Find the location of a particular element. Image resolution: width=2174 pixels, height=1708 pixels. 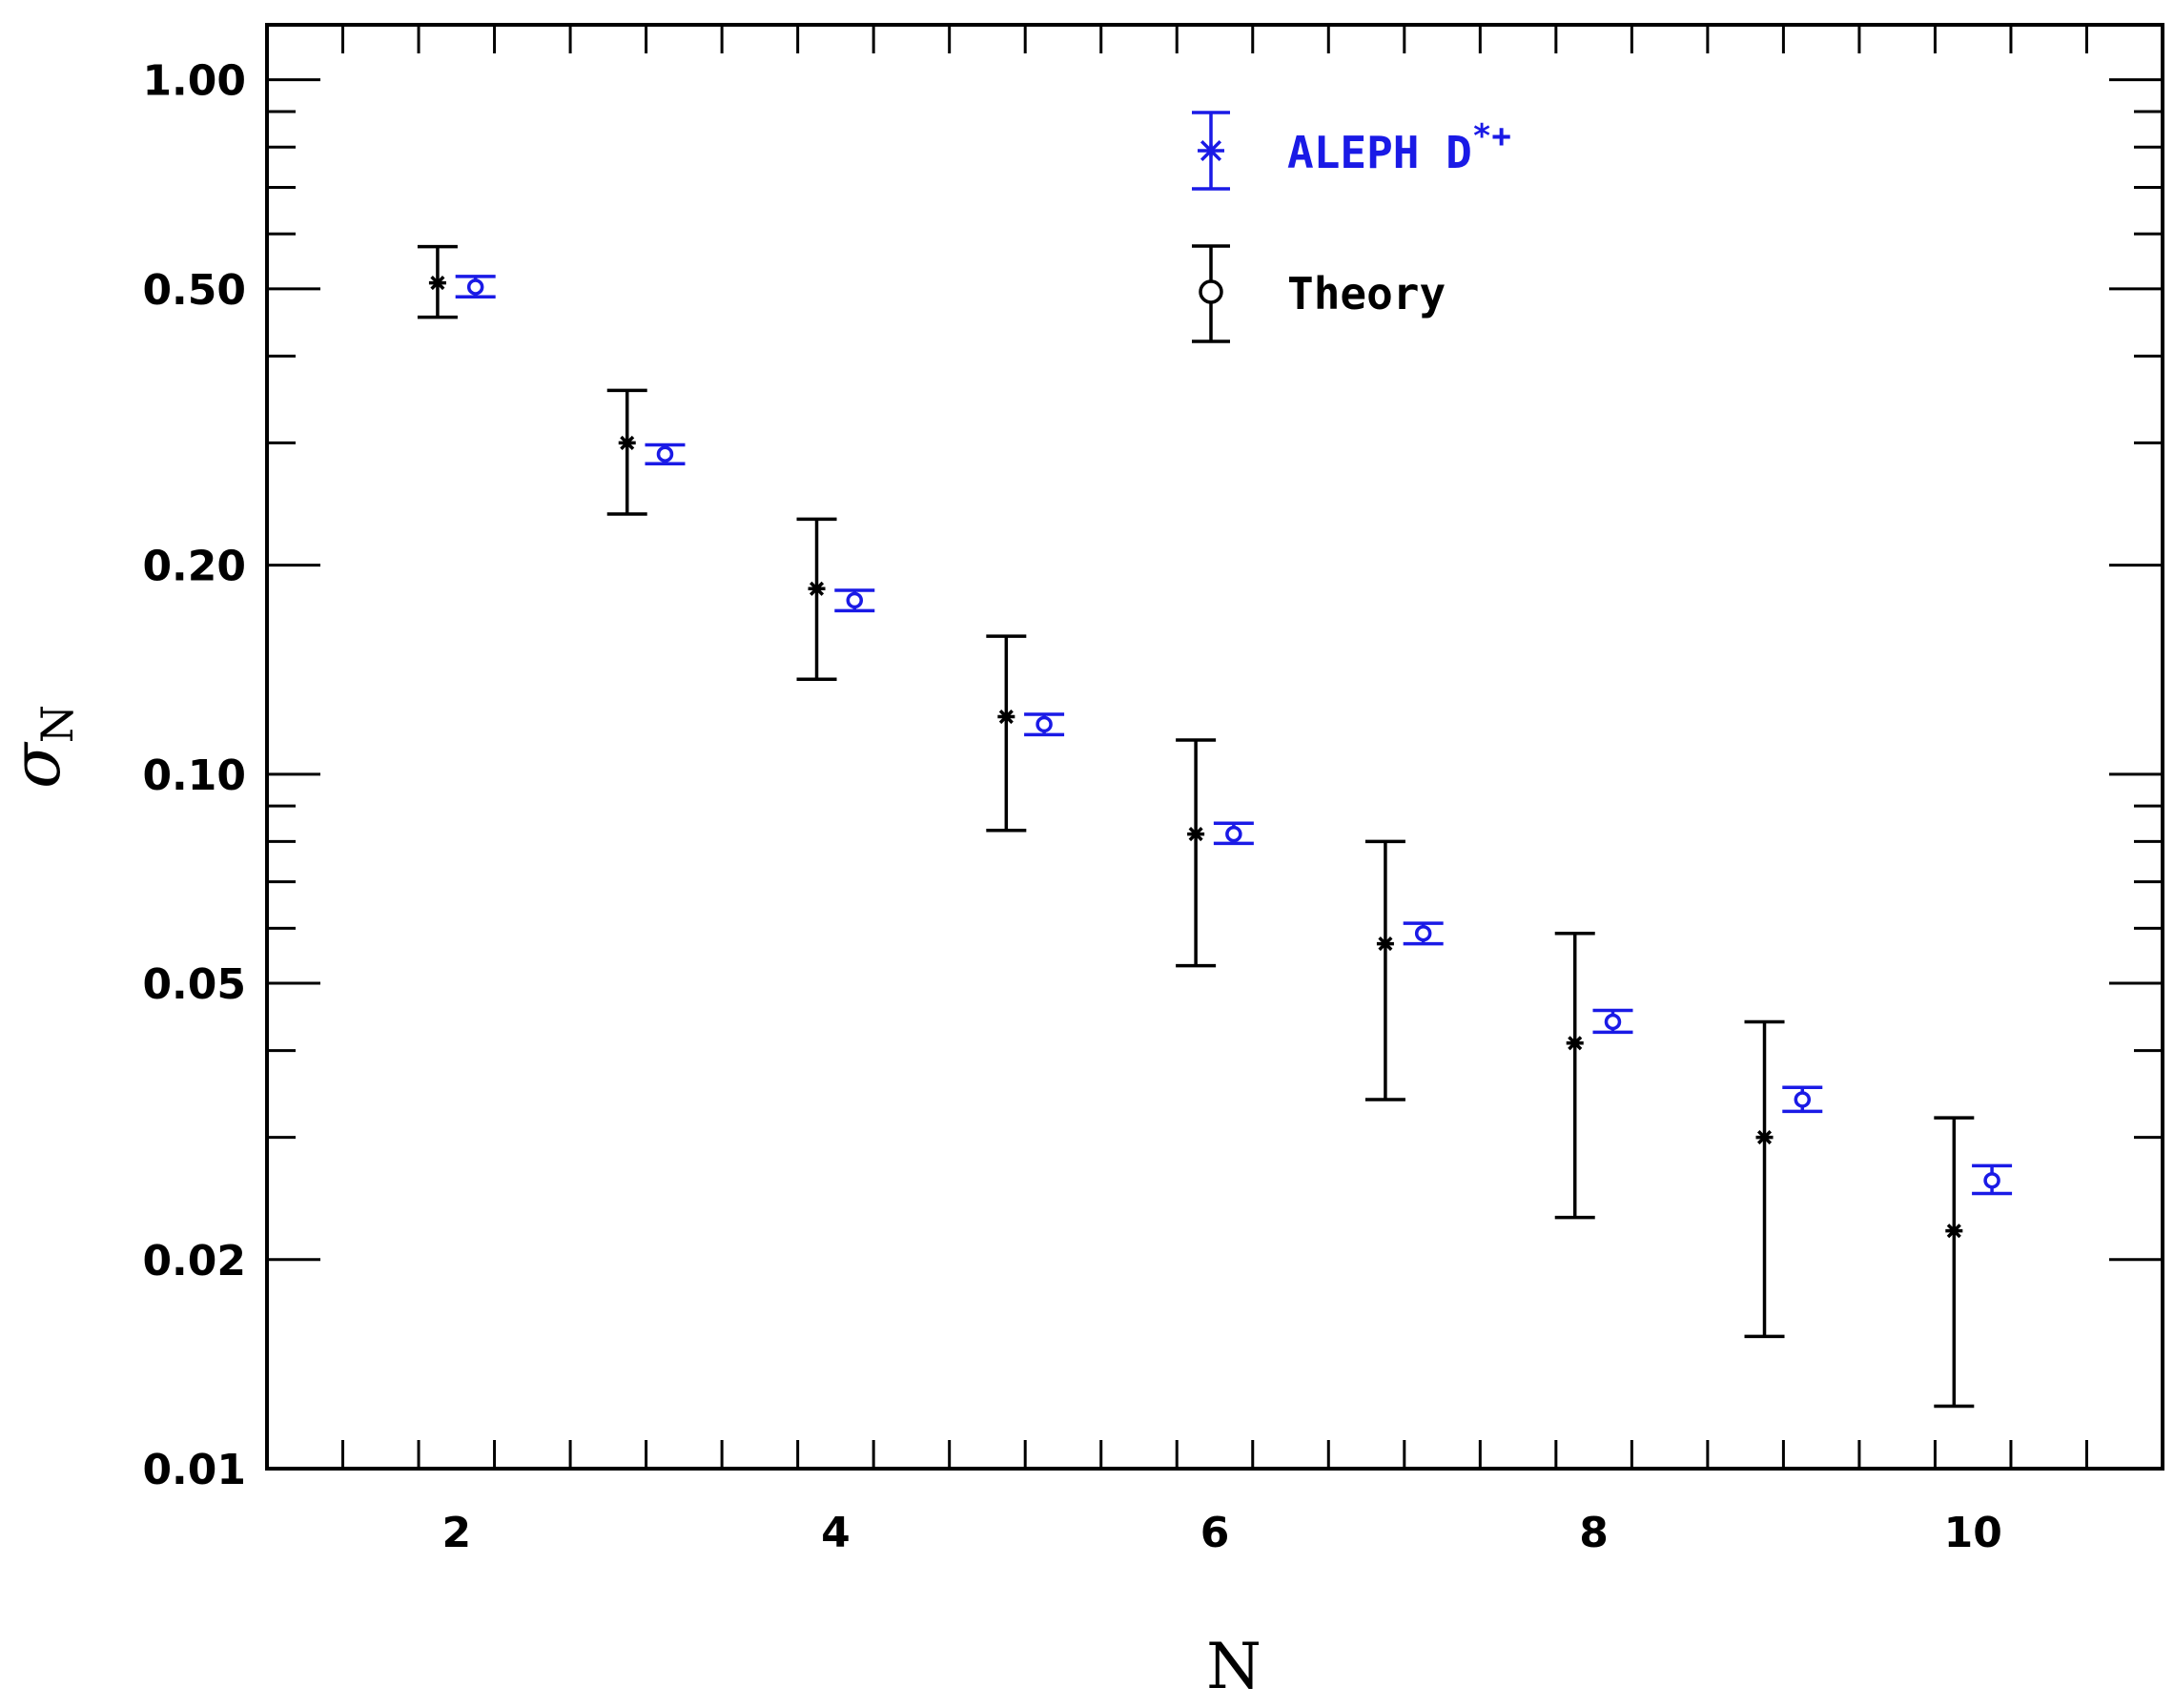

legend-aleph-name: ALEPH D is located at coordinates (1379, 152).